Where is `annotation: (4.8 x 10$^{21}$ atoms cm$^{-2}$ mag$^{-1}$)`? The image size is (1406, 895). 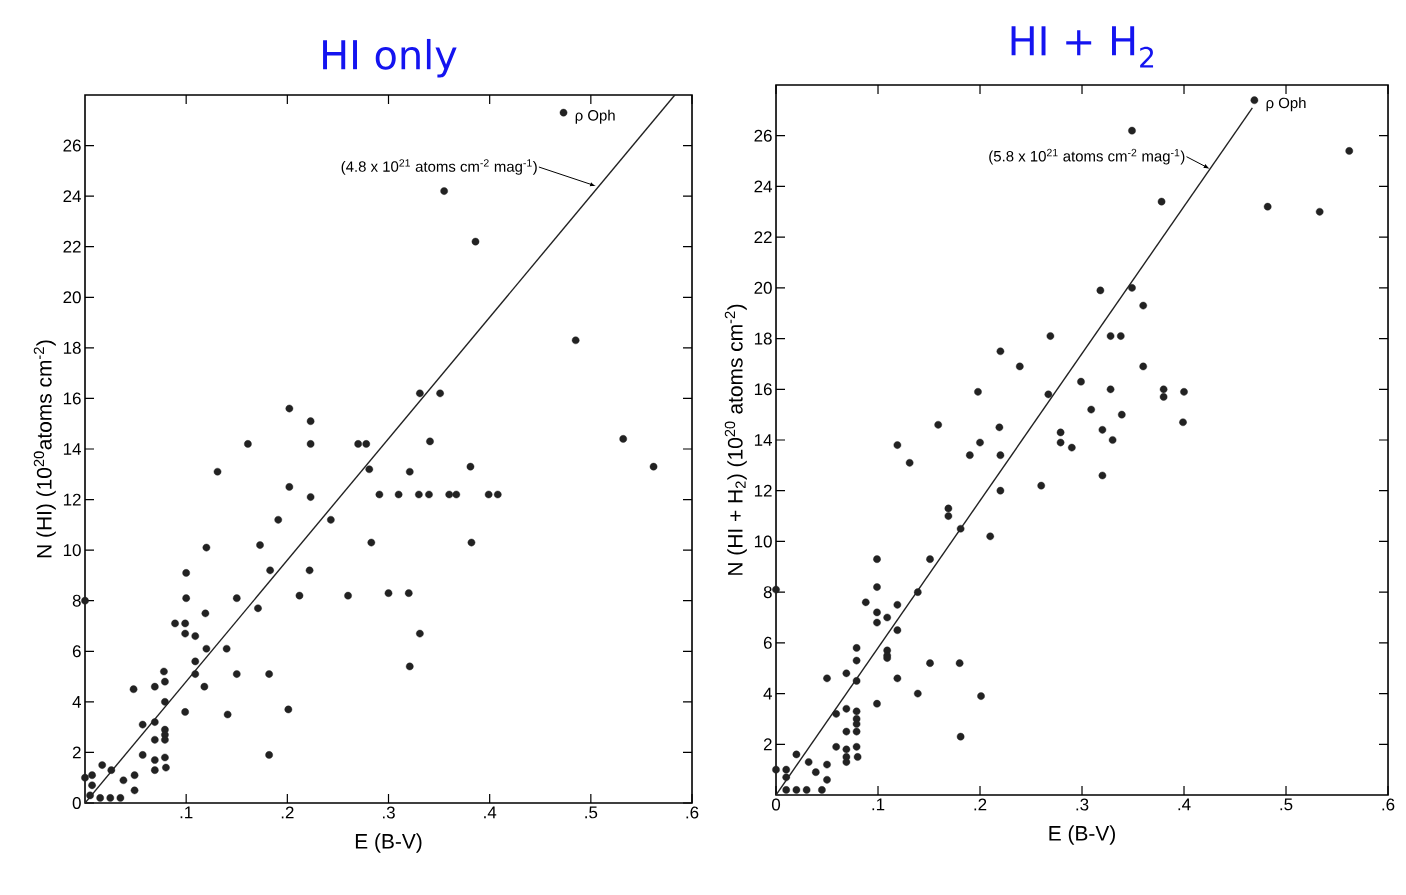 annotation: (4.8 x 10$^{21}$ atoms cm$^{-2}$ mag$^{-1}$) is located at coordinates (439, 167).